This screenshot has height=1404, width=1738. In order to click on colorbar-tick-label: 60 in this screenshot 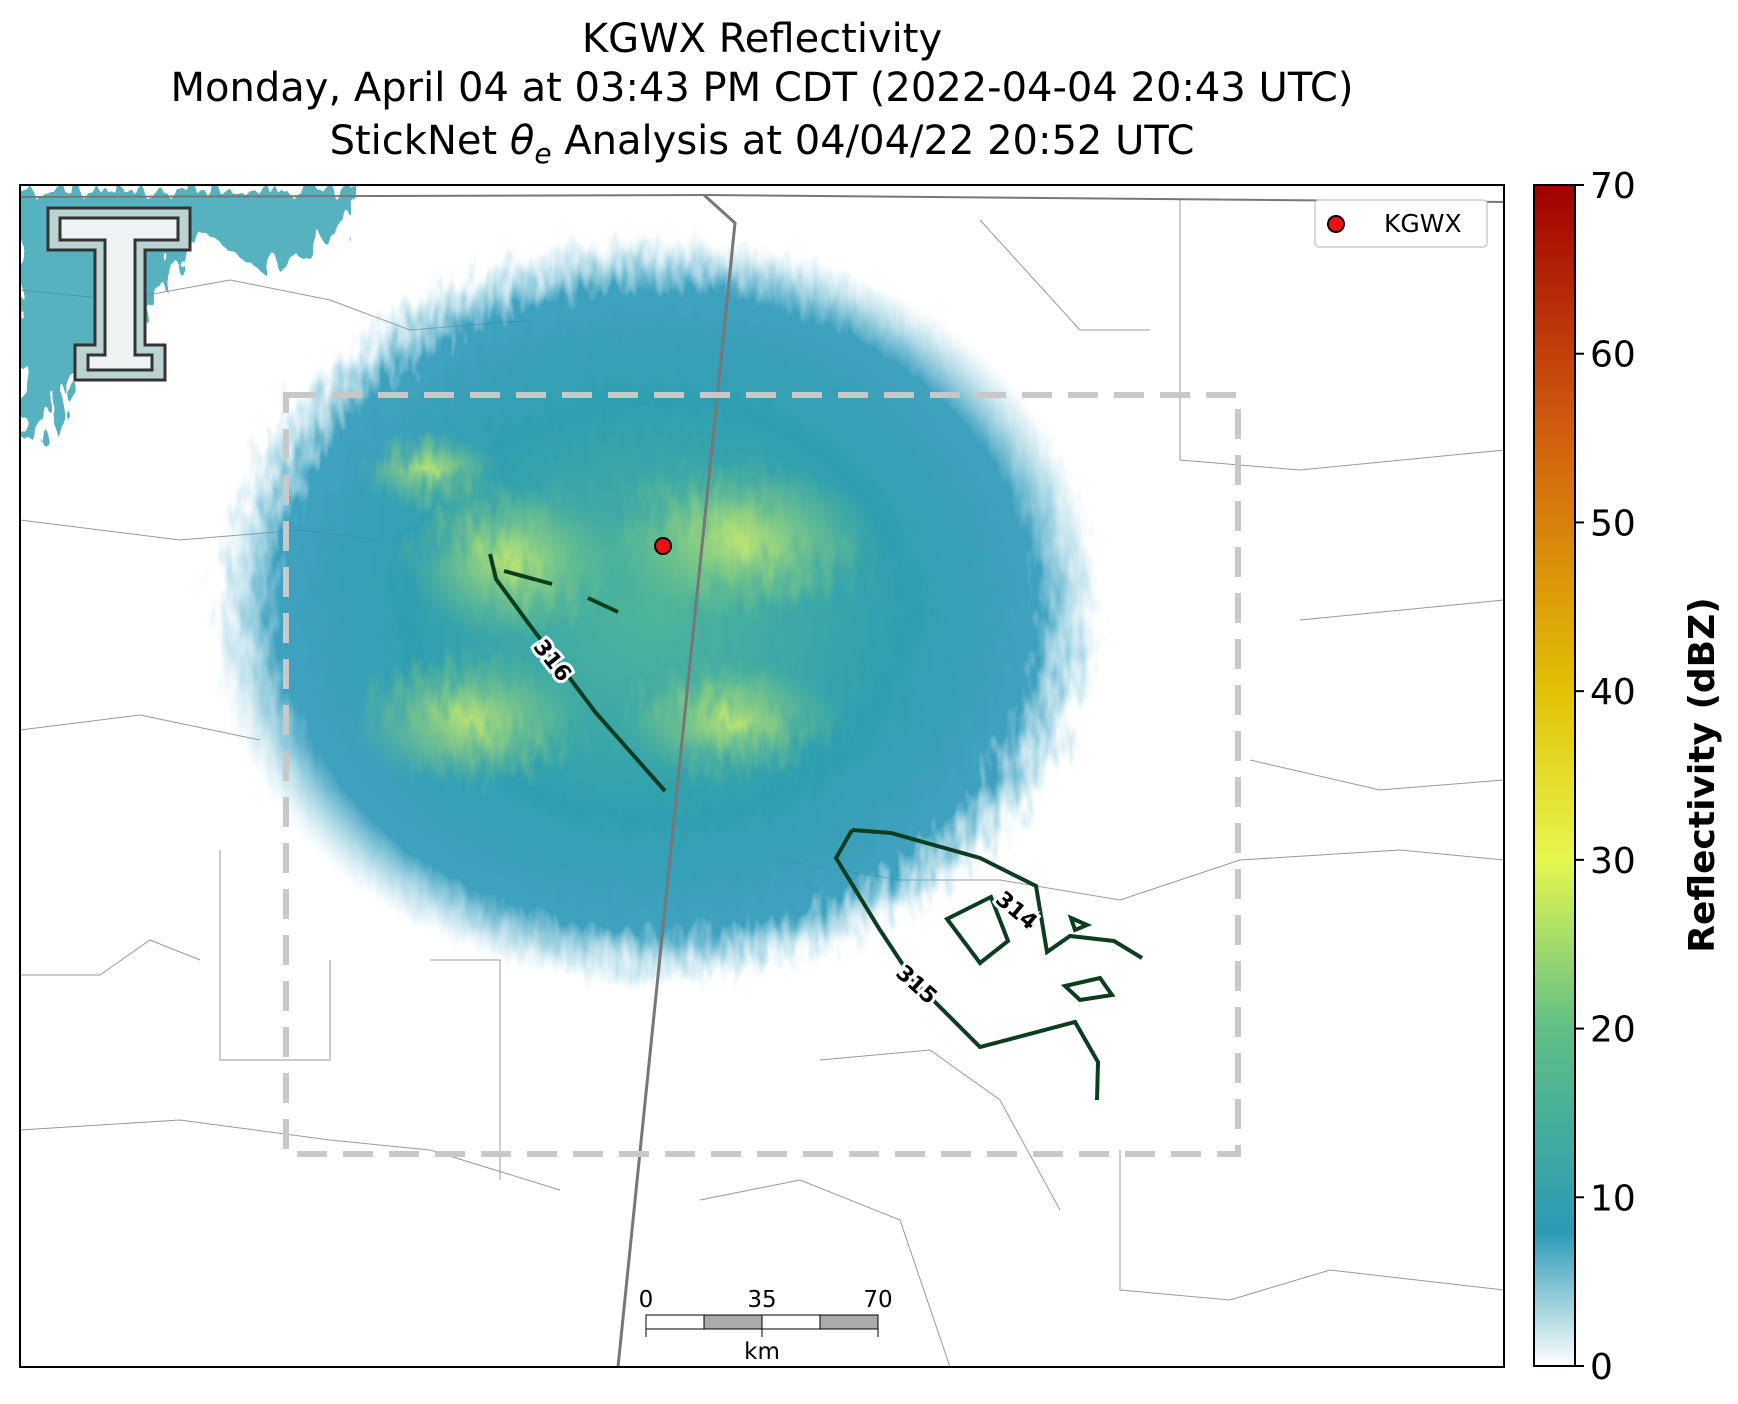, I will do `click(1613, 355)`.